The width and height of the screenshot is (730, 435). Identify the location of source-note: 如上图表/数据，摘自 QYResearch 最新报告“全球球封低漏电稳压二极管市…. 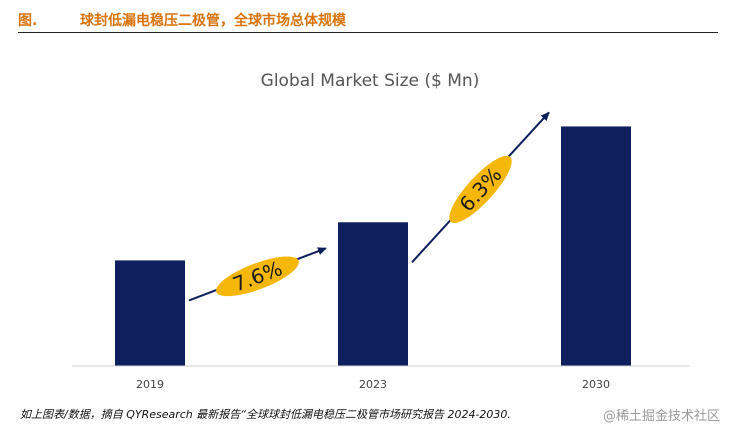
(265, 414).